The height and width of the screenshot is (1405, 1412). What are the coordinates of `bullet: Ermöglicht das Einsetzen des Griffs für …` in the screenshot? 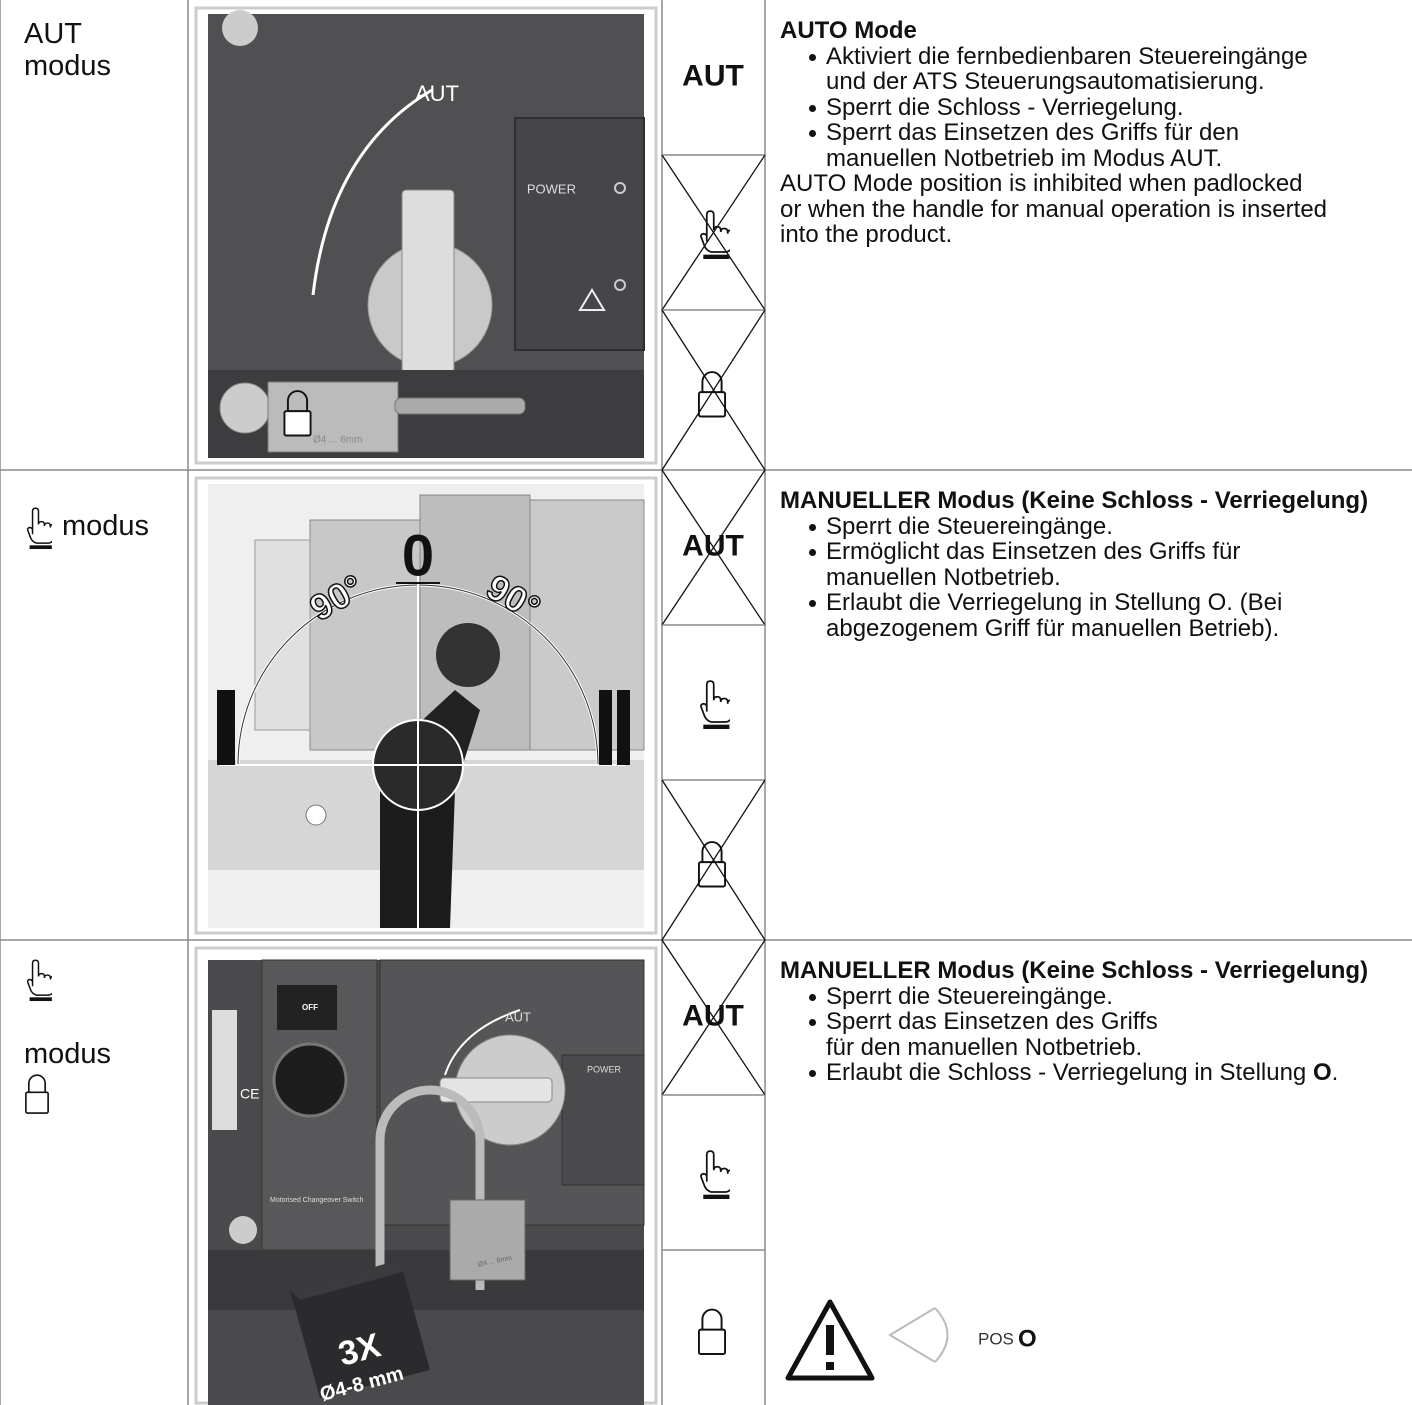 It's located at (1107, 564).